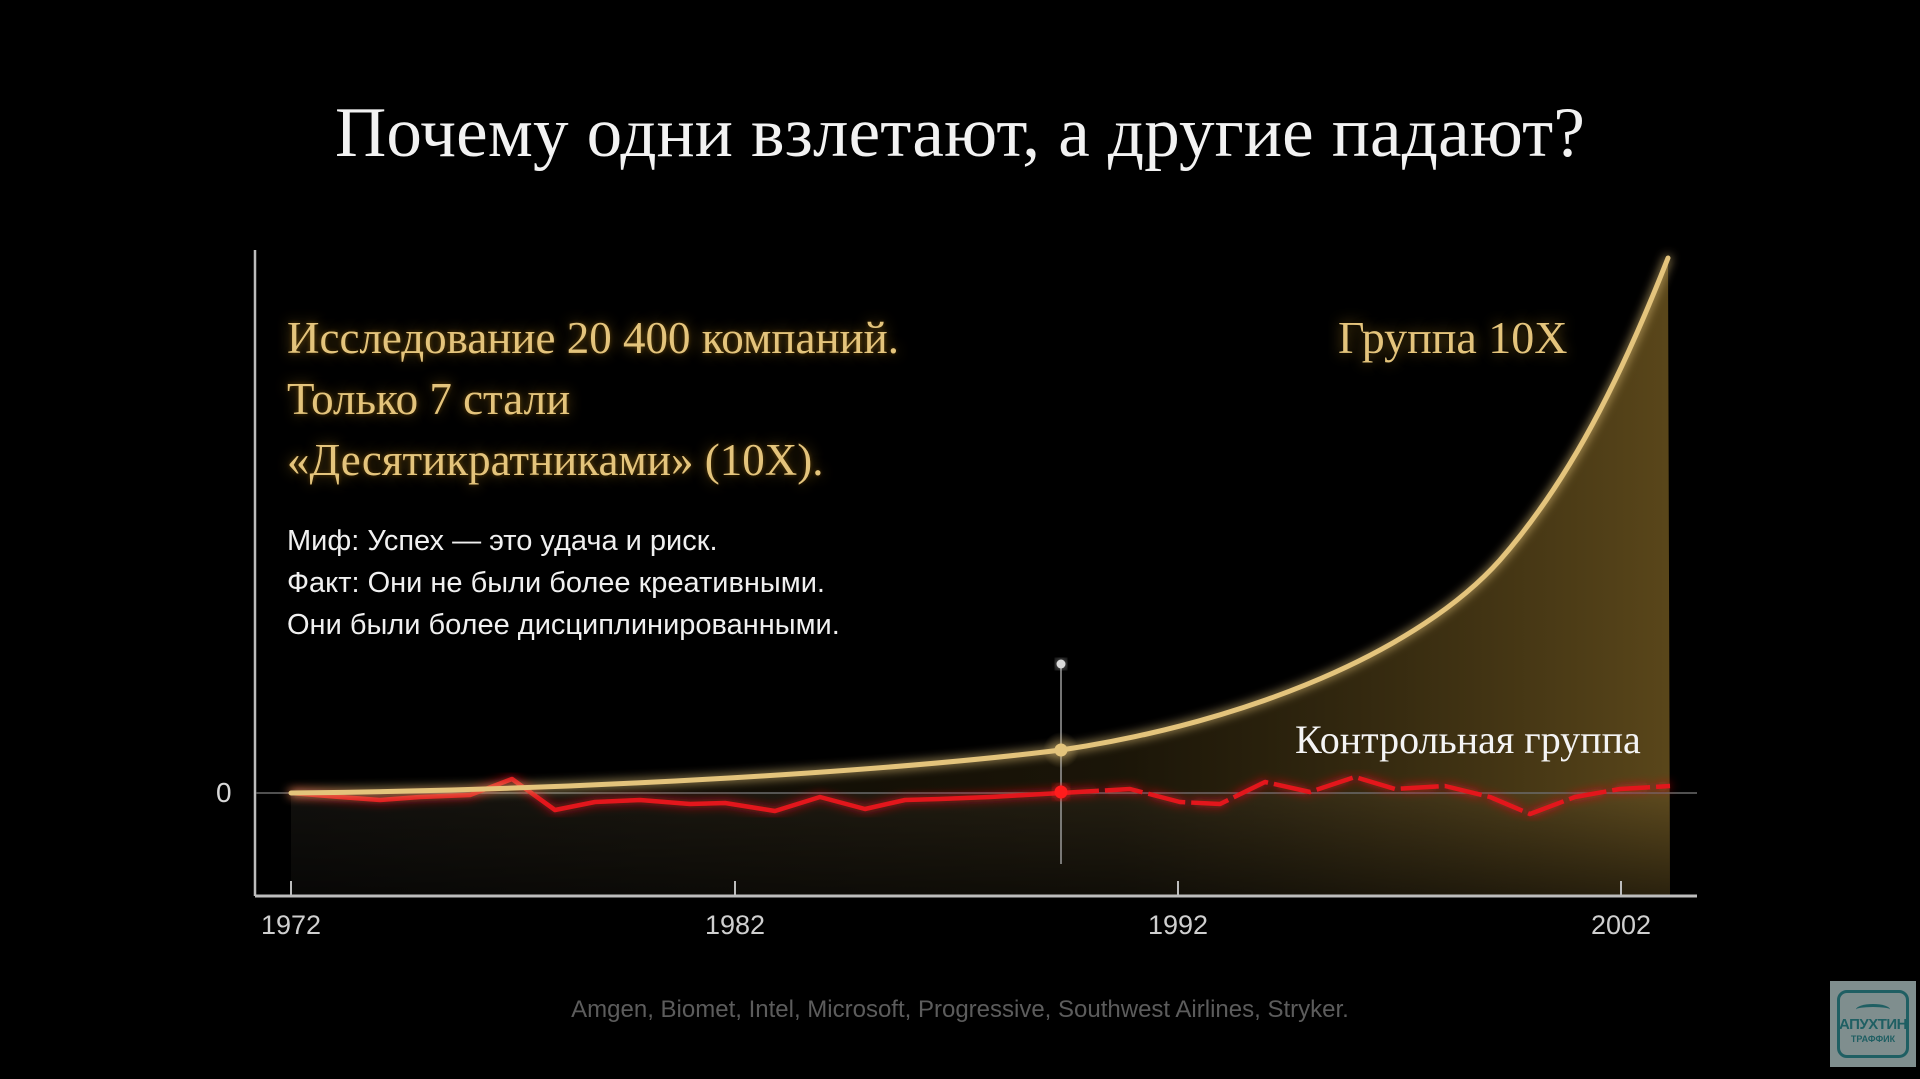 The image size is (1920, 1079). I want to click on x-tick-label-2002: 2002, so click(1621, 925).